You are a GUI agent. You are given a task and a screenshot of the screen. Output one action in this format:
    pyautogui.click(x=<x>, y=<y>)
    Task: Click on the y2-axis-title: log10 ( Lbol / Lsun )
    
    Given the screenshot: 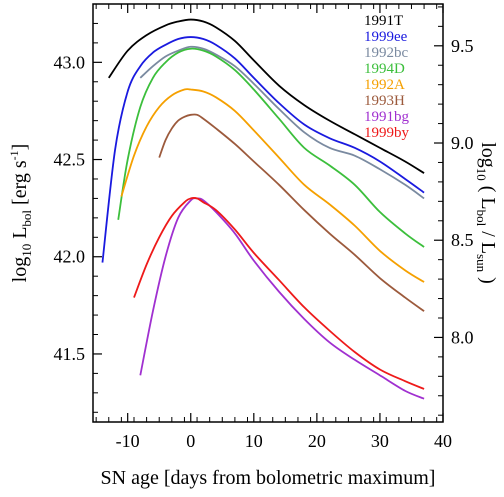 What is the action you would take?
    pyautogui.click(x=486, y=213)
    